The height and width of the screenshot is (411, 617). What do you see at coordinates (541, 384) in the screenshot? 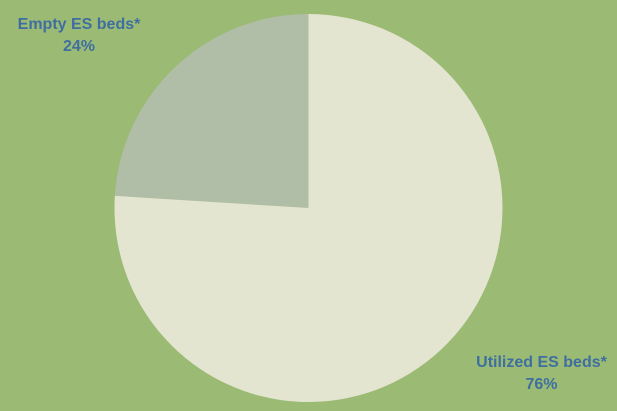
I see `utilized-beds-percent: 76%` at bounding box center [541, 384].